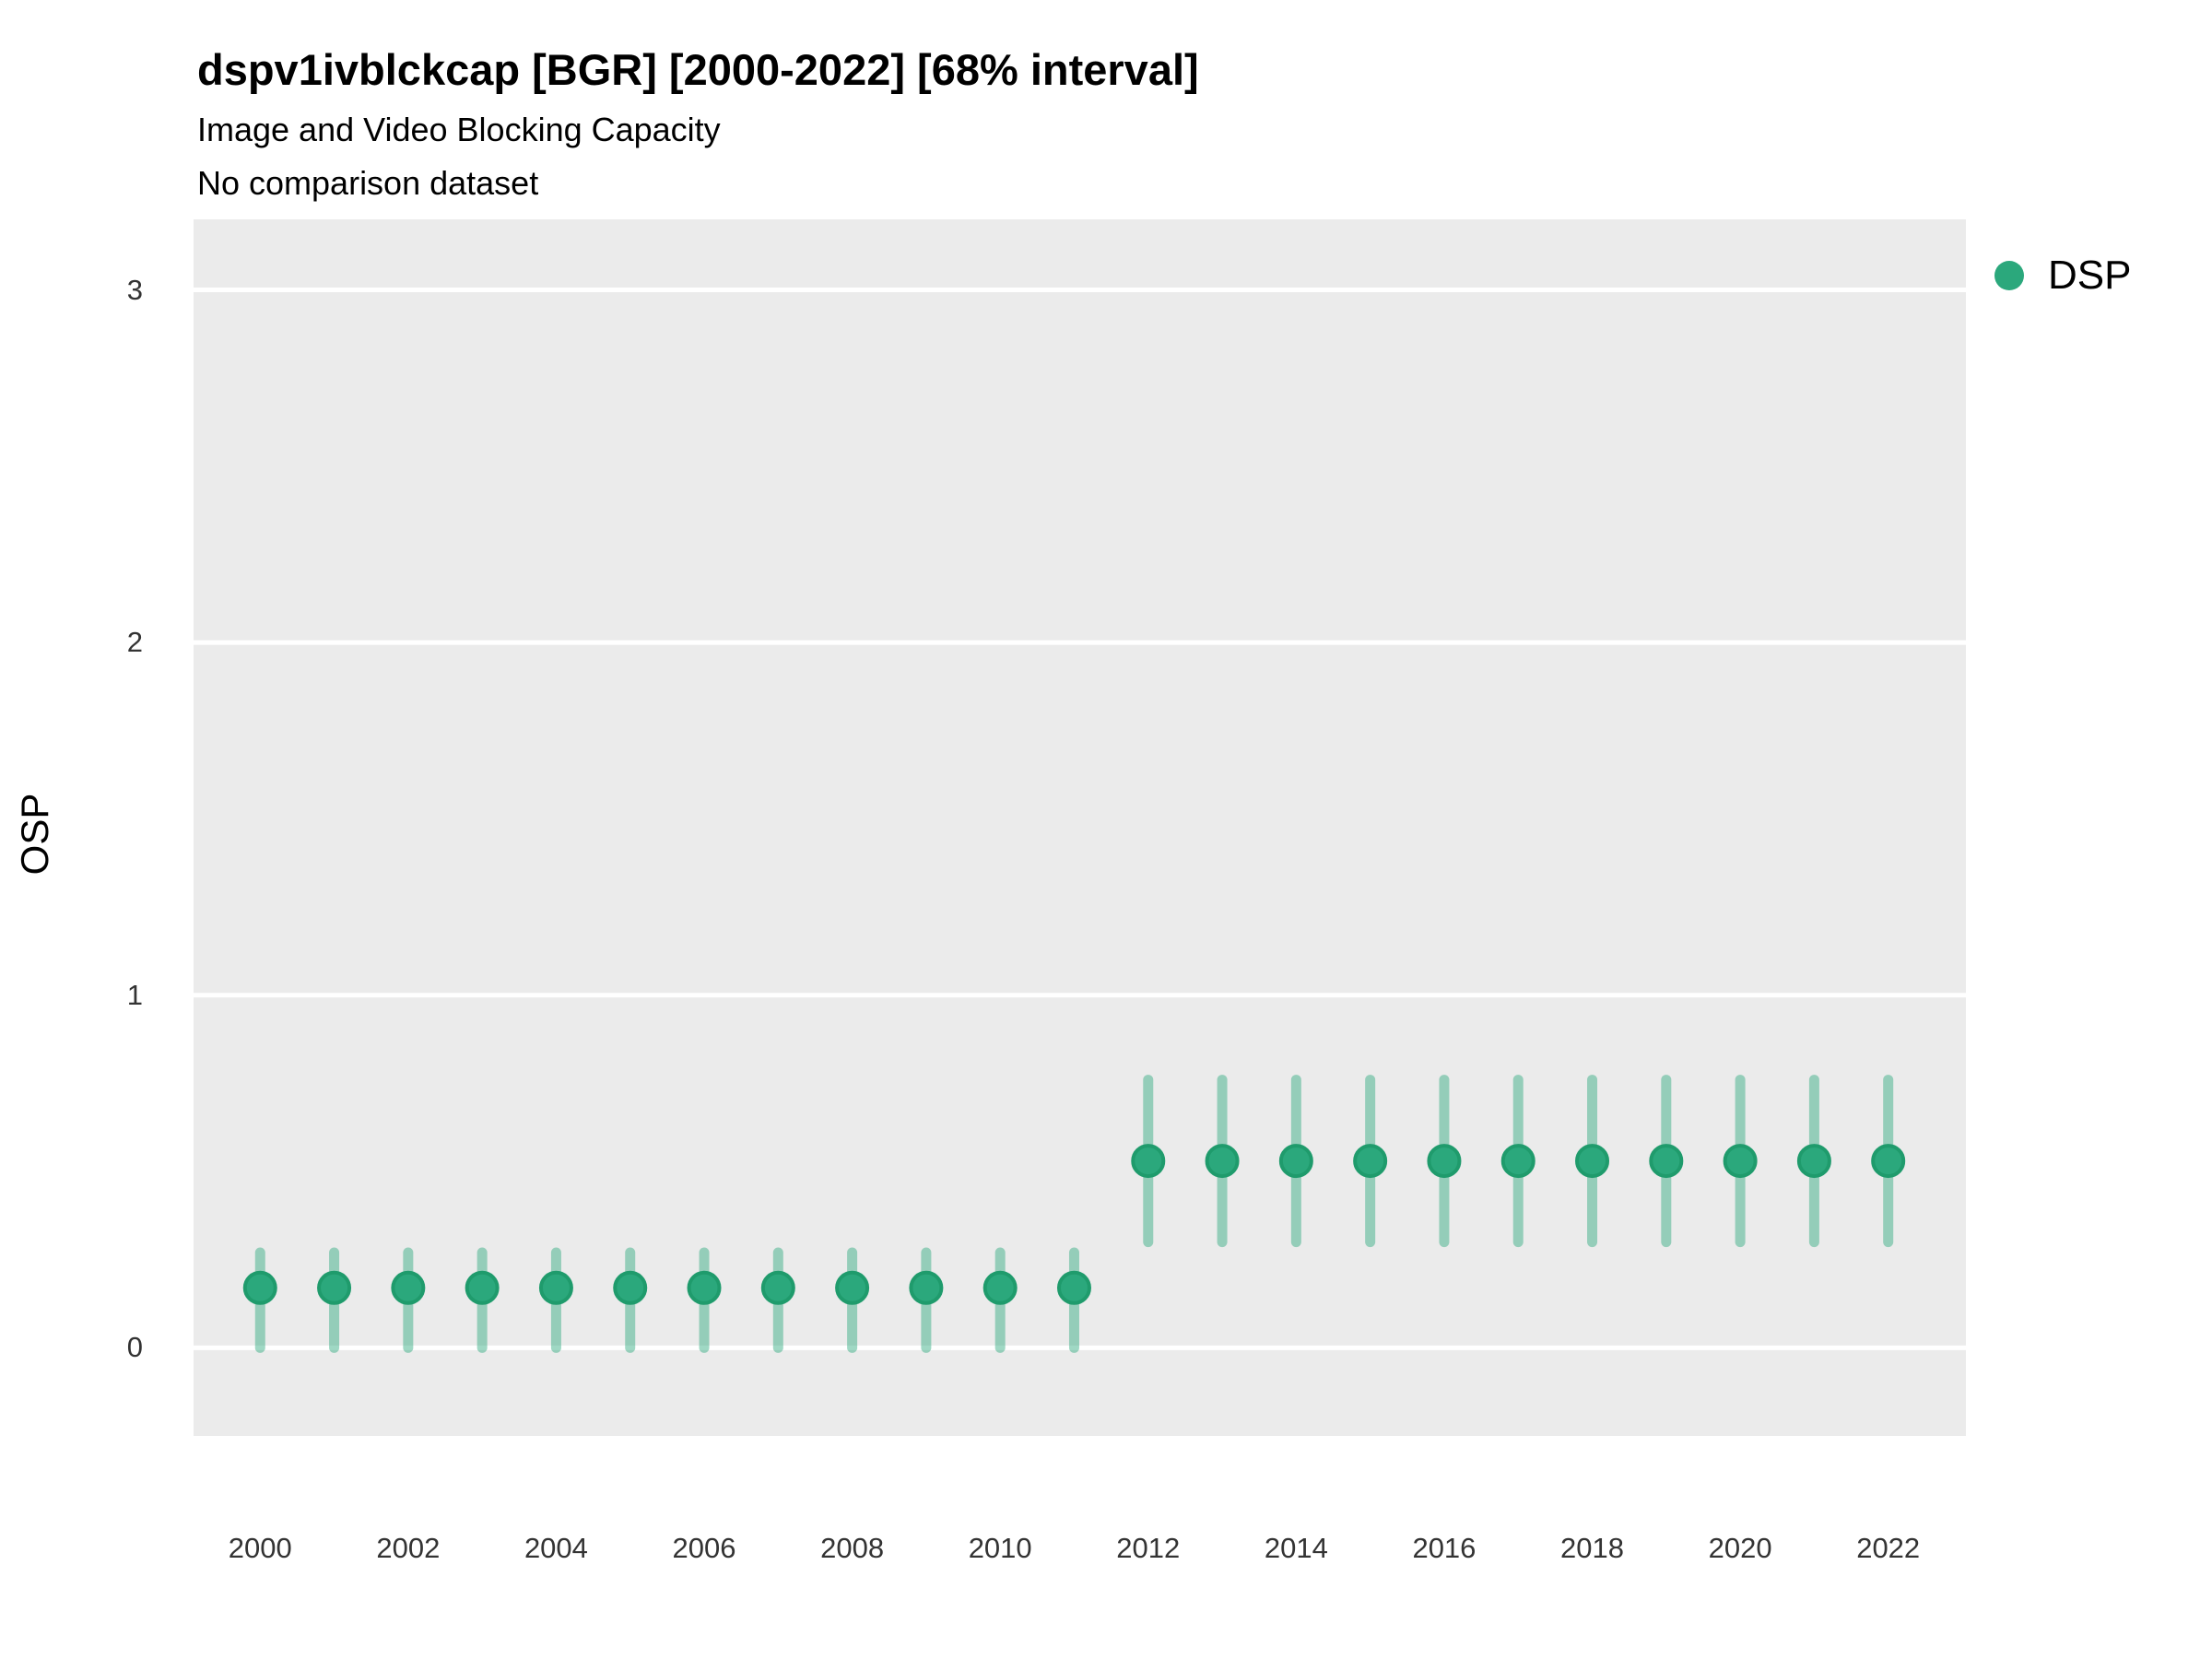 The height and width of the screenshot is (1659, 2212). What do you see at coordinates (1000, 1287) in the screenshot?
I see `data-point-2010` at bounding box center [1000, 1287].